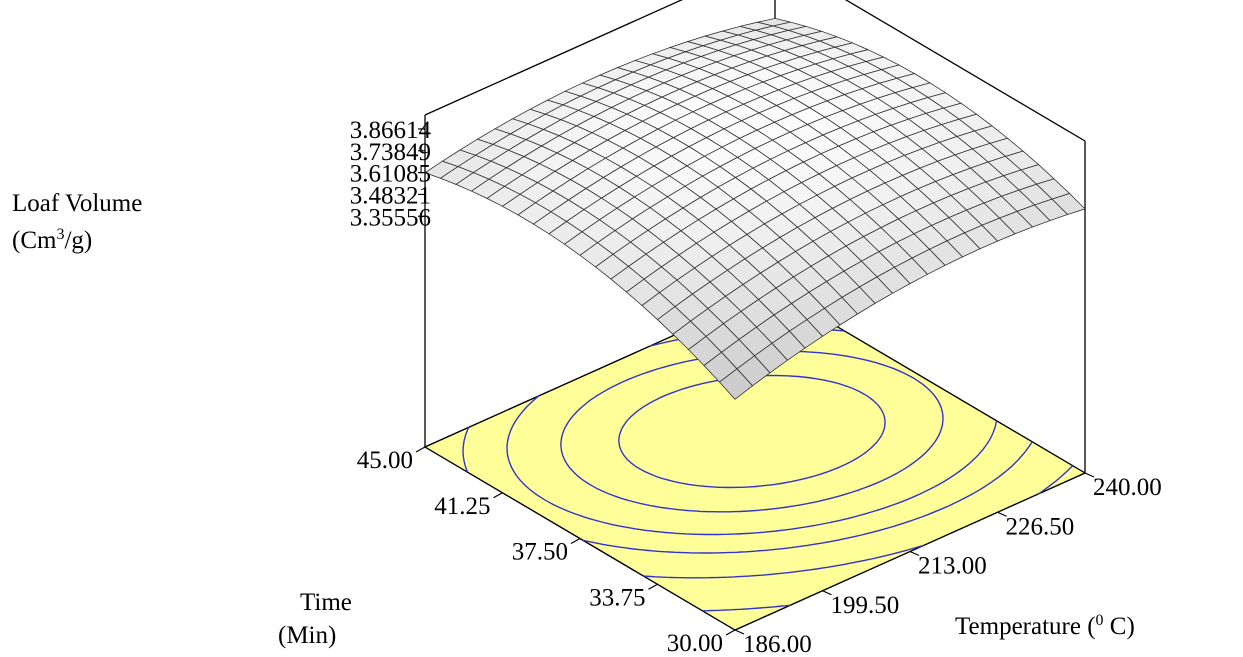 The height and width of the screenshot is (657, 1243). I want to click on y-axis-label-line1: Time, so click(326, 602).